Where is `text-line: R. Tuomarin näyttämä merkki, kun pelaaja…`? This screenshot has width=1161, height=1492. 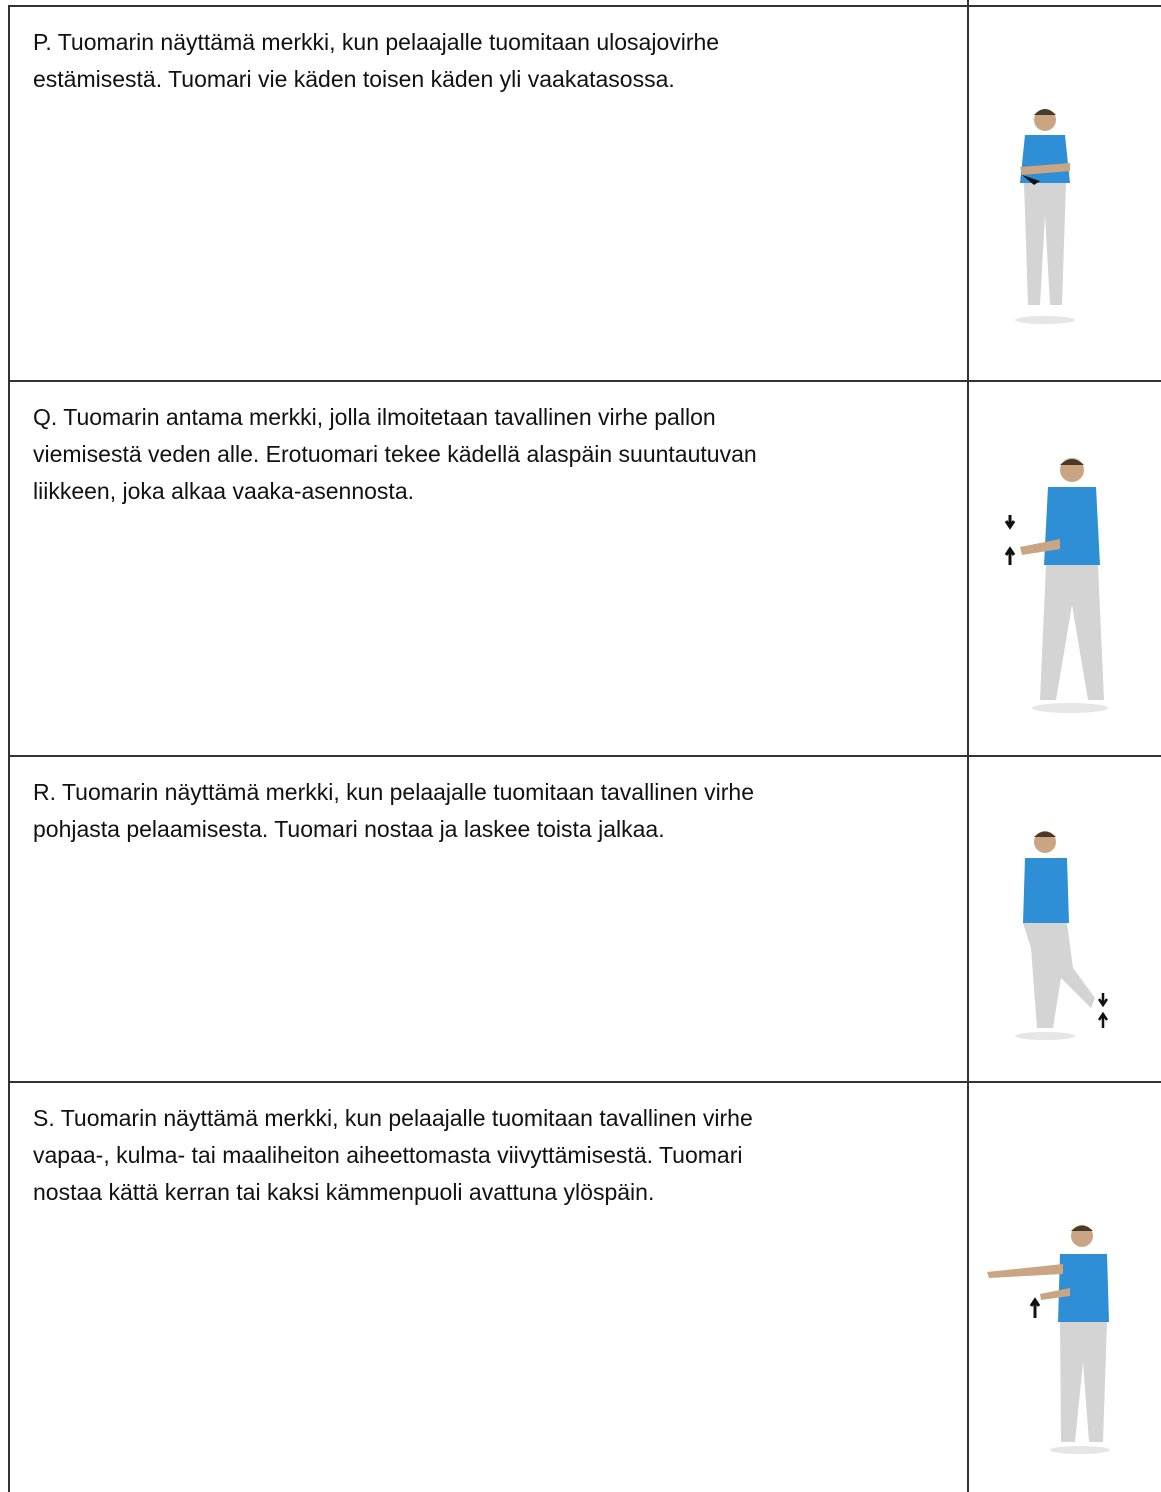
text-line: R. Tuomarin näyttämä merkki, kun pelaaja… is located at coordinates (394, 792).